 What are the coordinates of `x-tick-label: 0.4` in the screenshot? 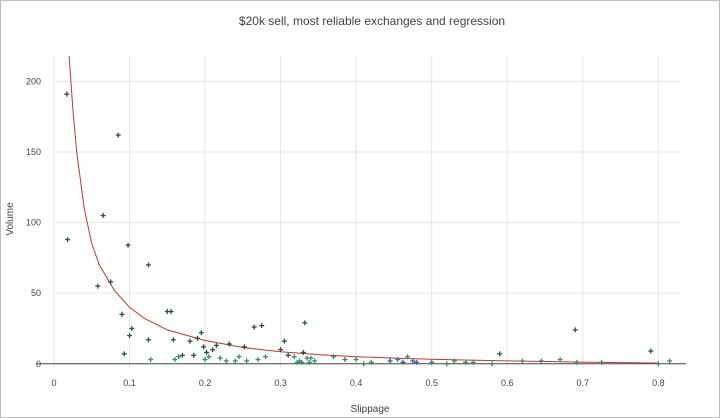 It's located at (356, 383).